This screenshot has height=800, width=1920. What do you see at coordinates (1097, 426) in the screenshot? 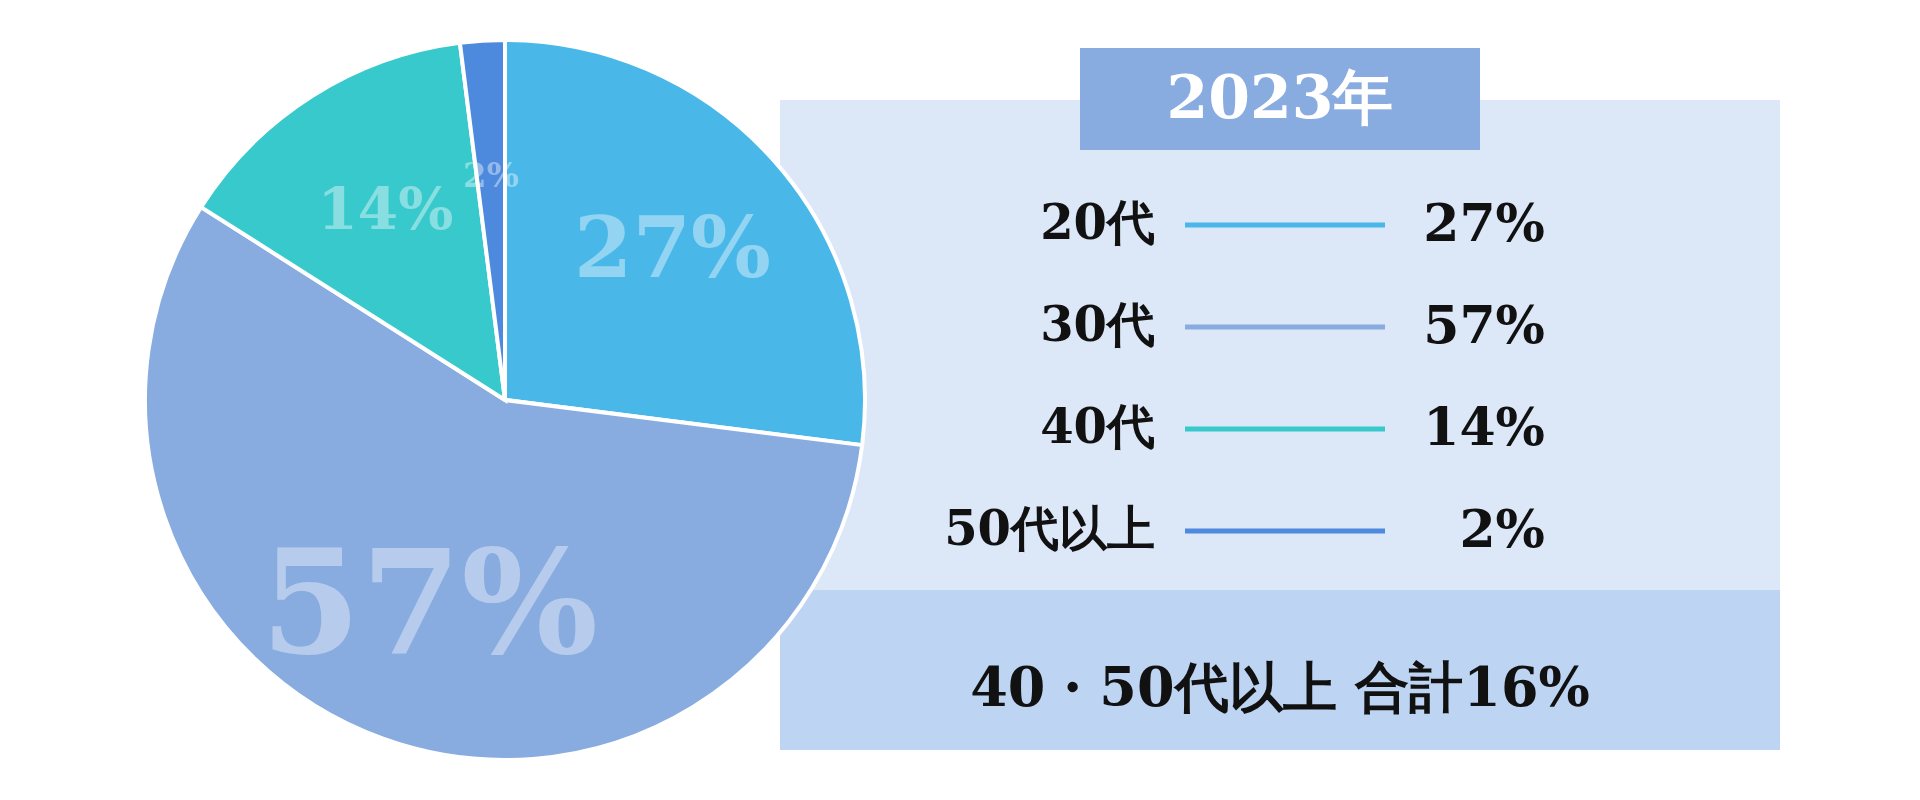
I see `legend-label: 40代` at bounding box center [1097, 426].